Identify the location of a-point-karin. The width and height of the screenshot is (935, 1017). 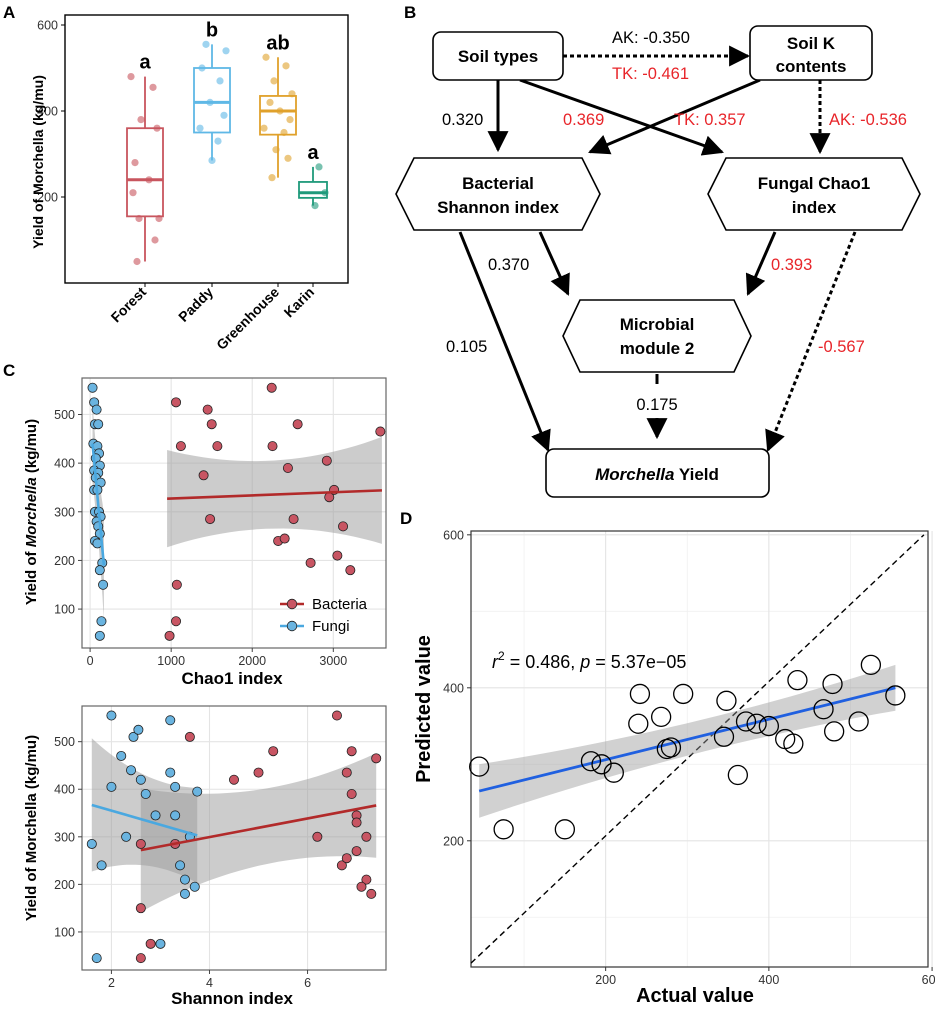
(319, 167).